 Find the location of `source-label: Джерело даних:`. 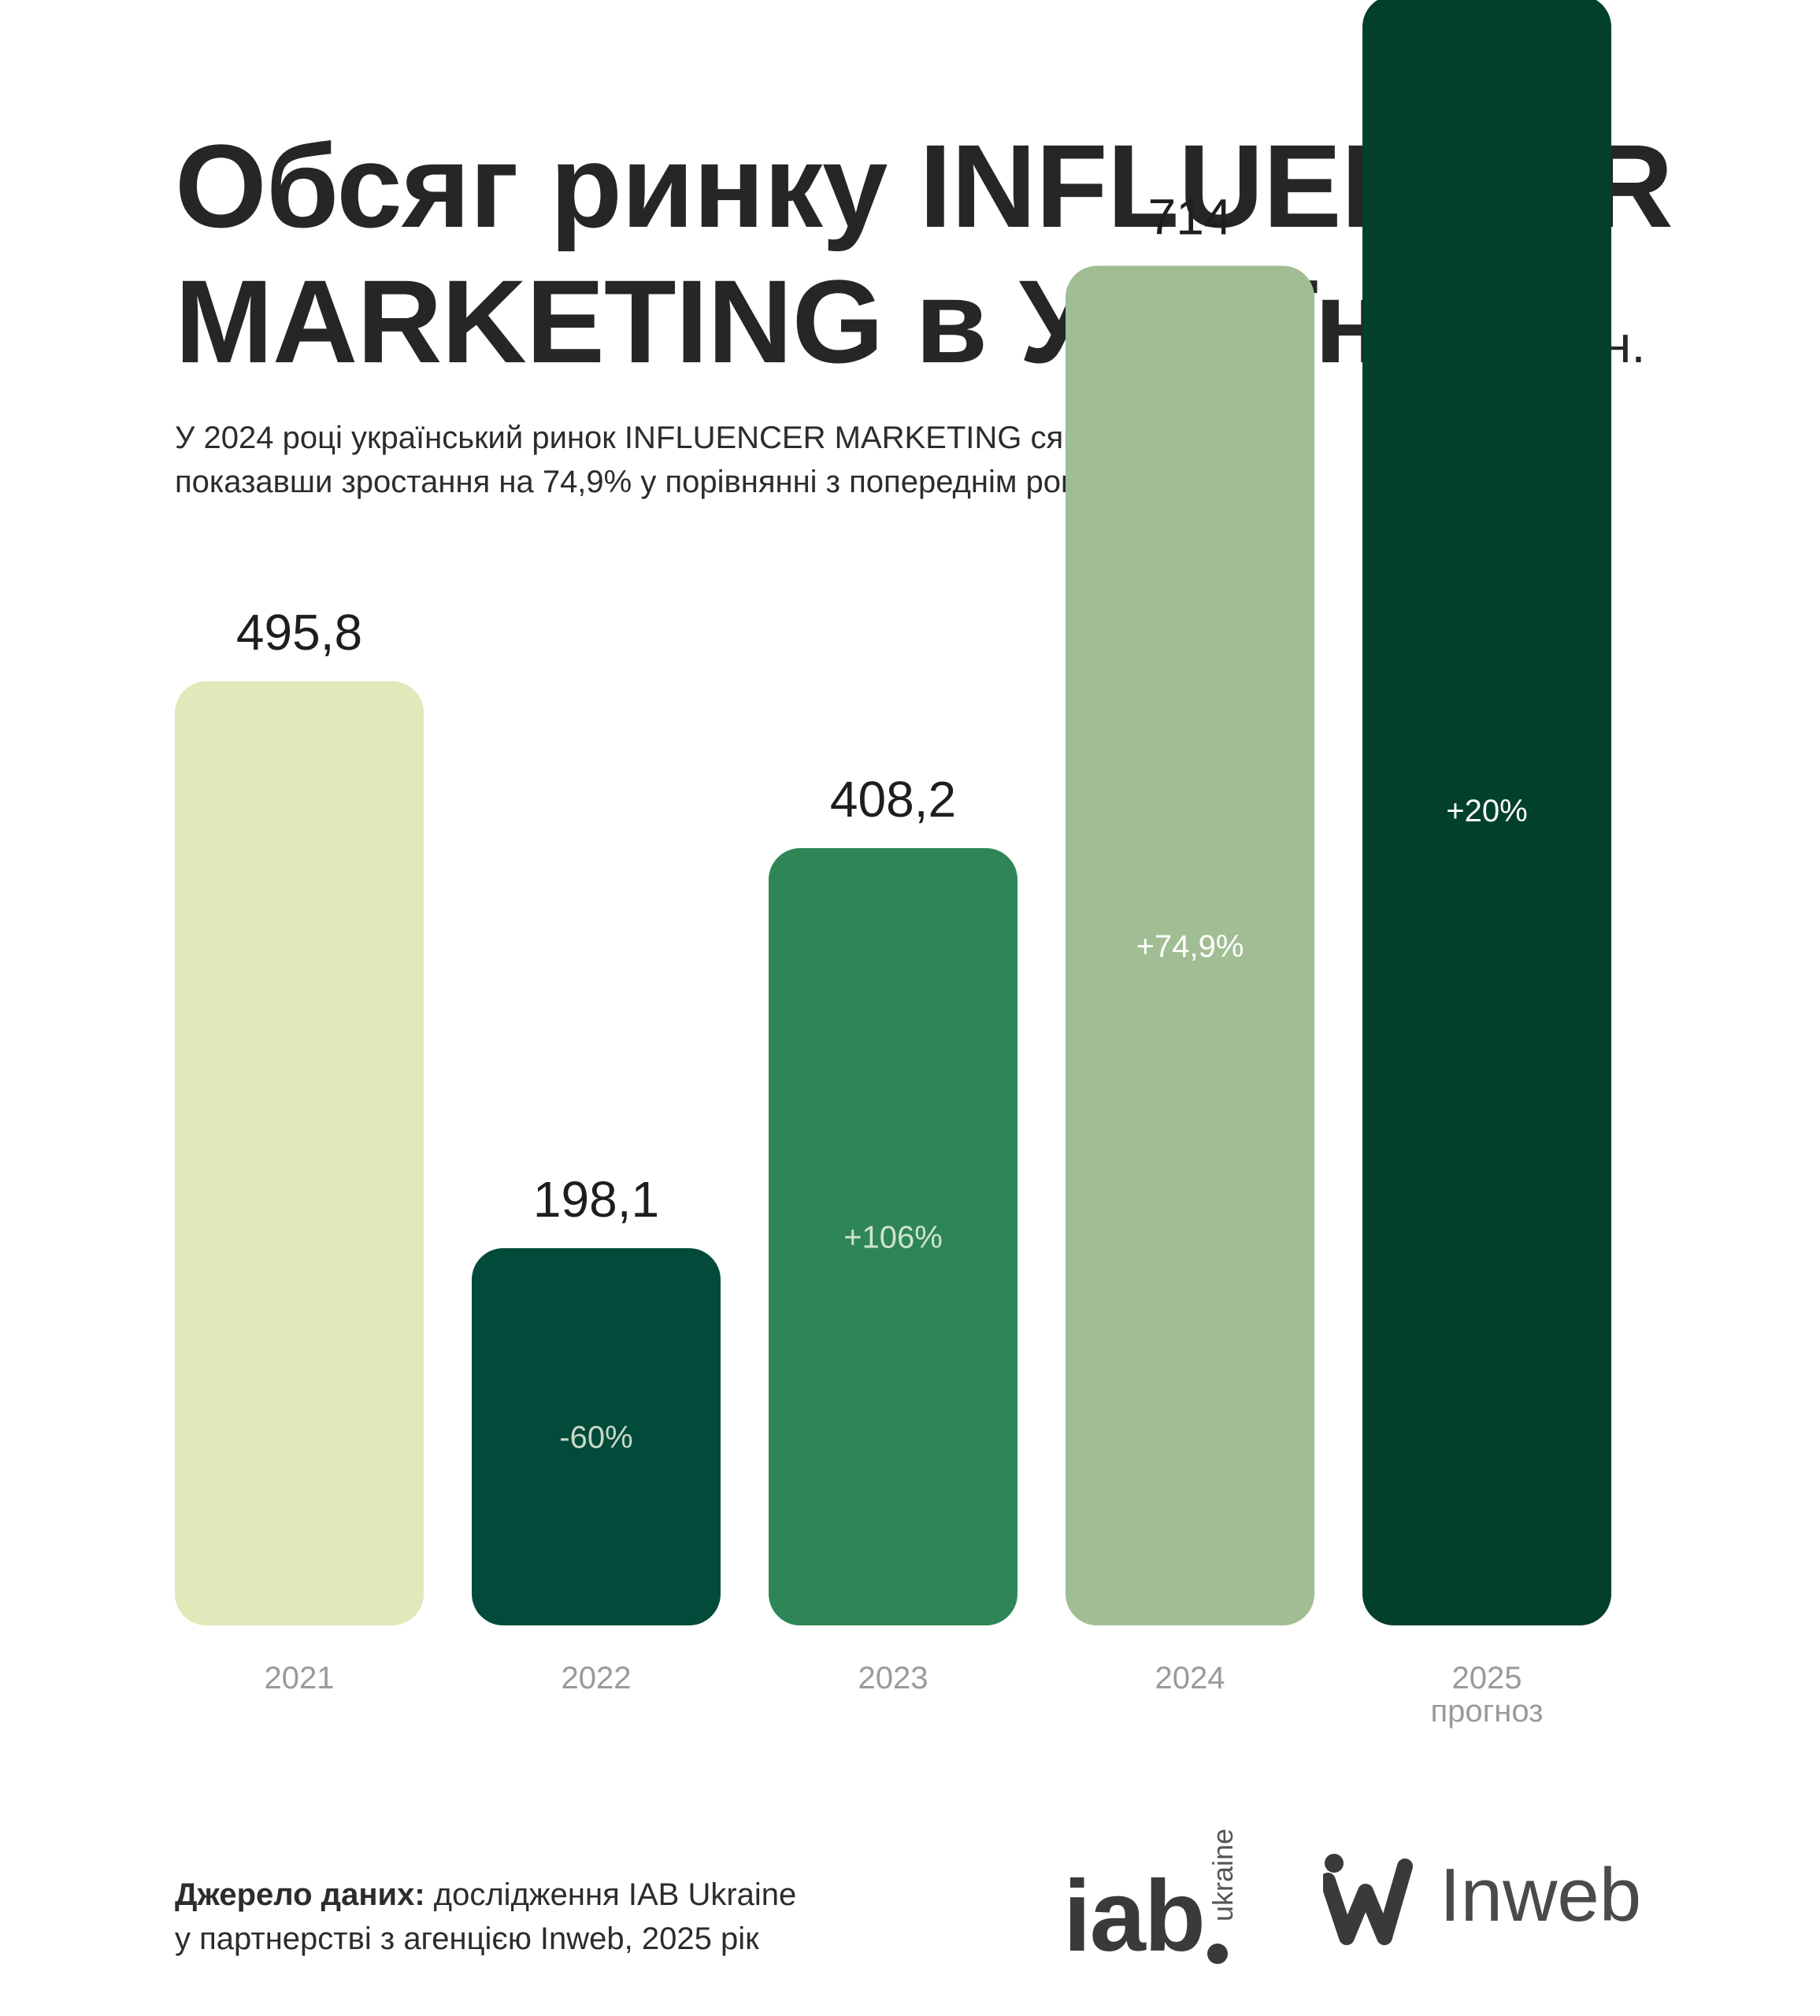

source-label: Джерело даних: is located at coordinates (300, 1894).